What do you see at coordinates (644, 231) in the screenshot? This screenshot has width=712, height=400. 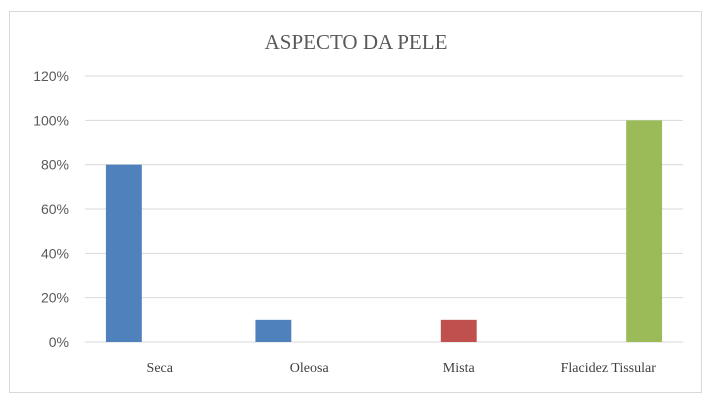 I see `bar-flacidez-tissular` at bounding box center [644, 231].